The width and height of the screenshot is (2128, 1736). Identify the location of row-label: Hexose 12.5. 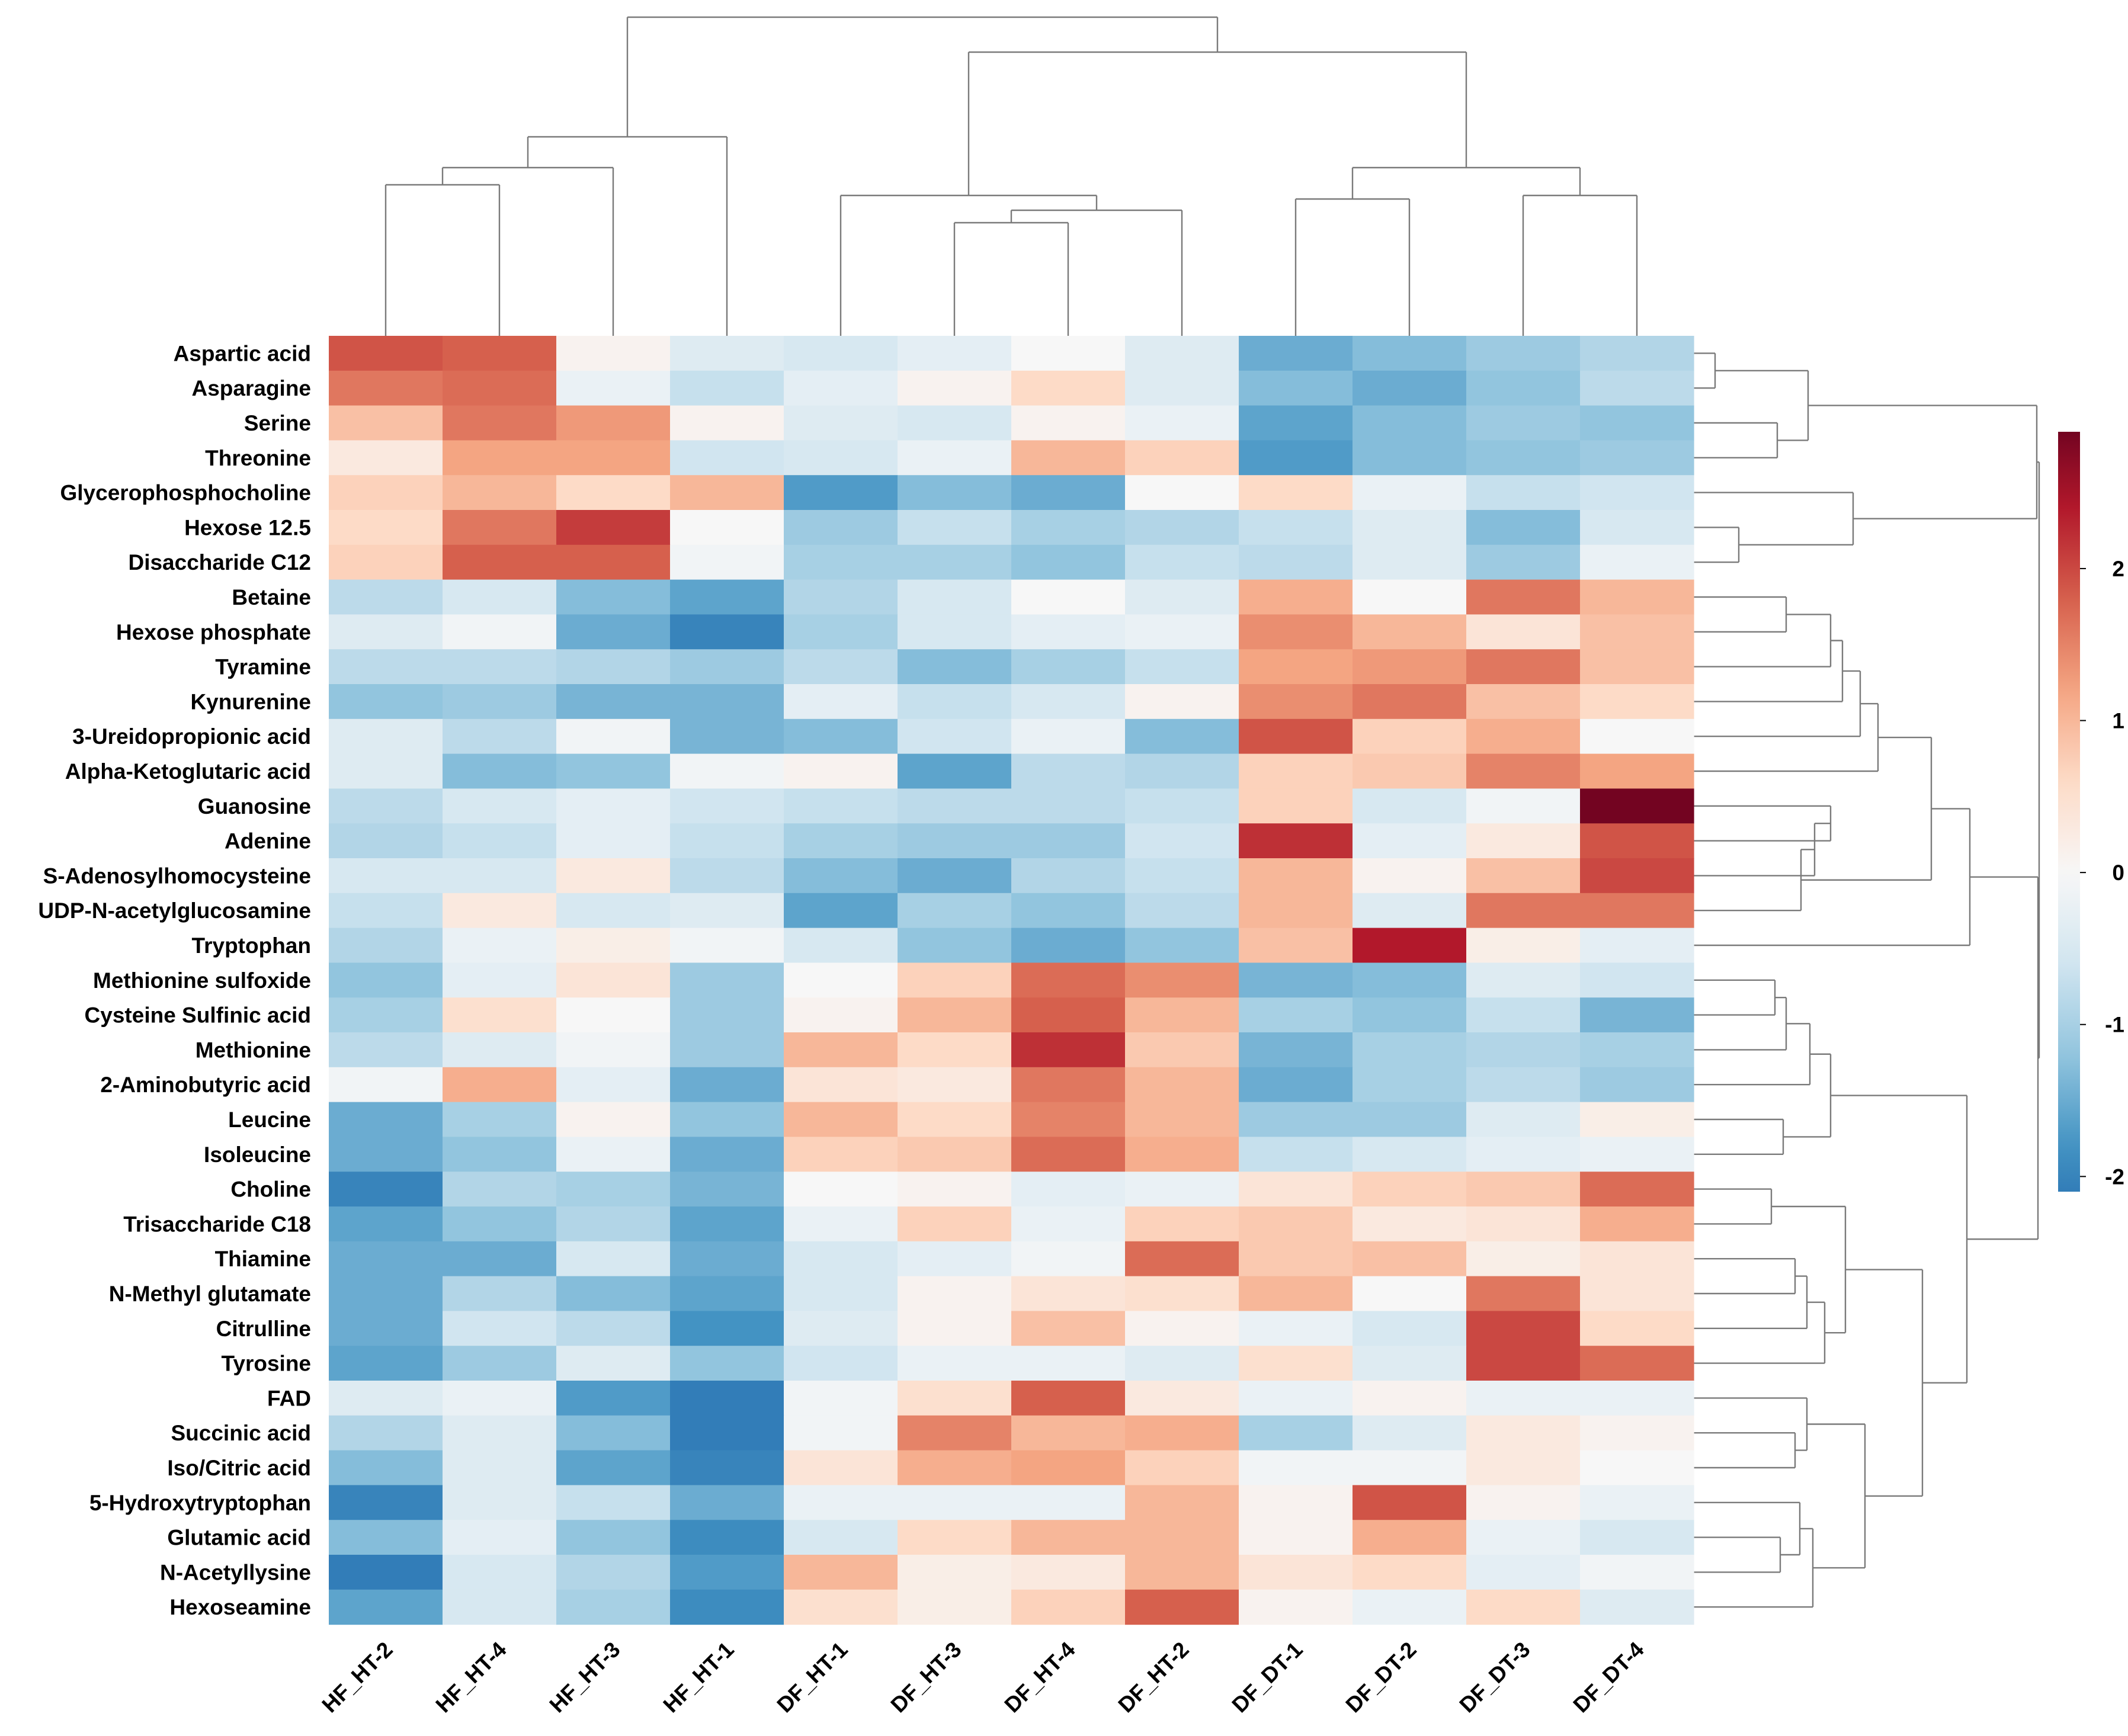
(248, 527).